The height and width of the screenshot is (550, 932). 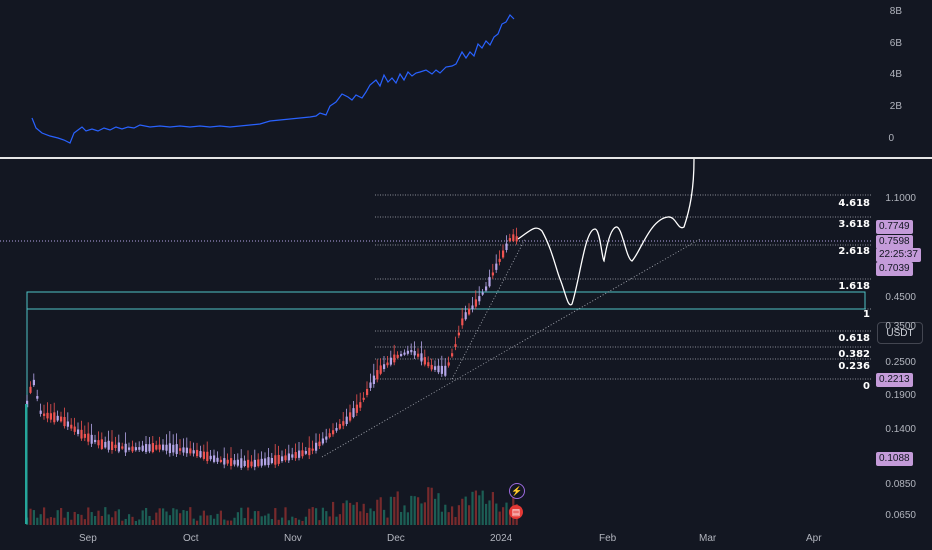 What do you see at coordinates (900, 333) in the screenshot?
I see `currency-selector-button: USDT` at bounding box center [900, 333].